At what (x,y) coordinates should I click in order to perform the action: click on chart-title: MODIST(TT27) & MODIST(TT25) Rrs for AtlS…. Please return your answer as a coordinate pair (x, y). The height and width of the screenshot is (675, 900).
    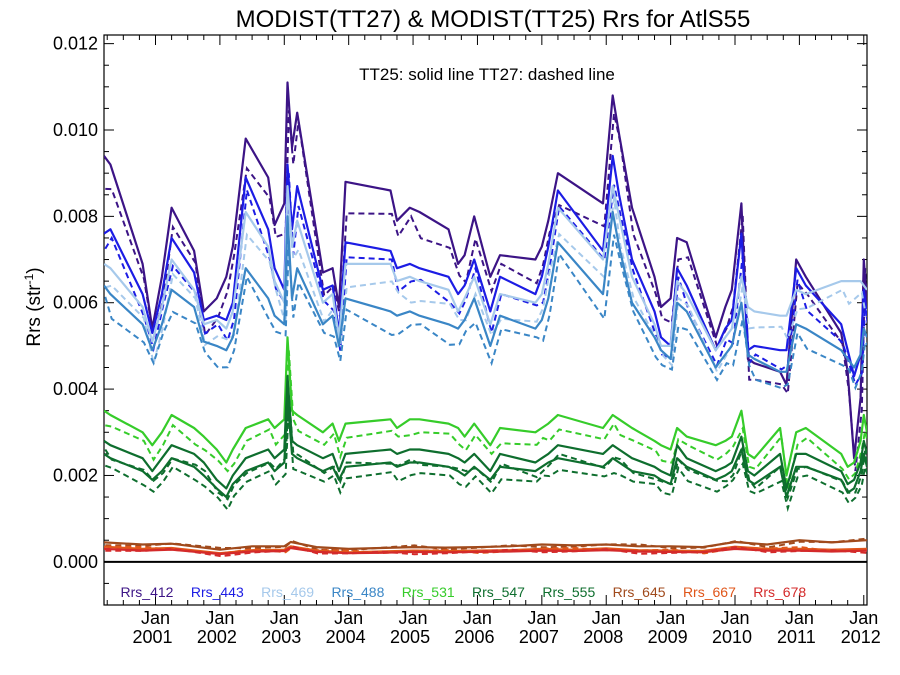
    Looking at the image, I should click on (493, 19).